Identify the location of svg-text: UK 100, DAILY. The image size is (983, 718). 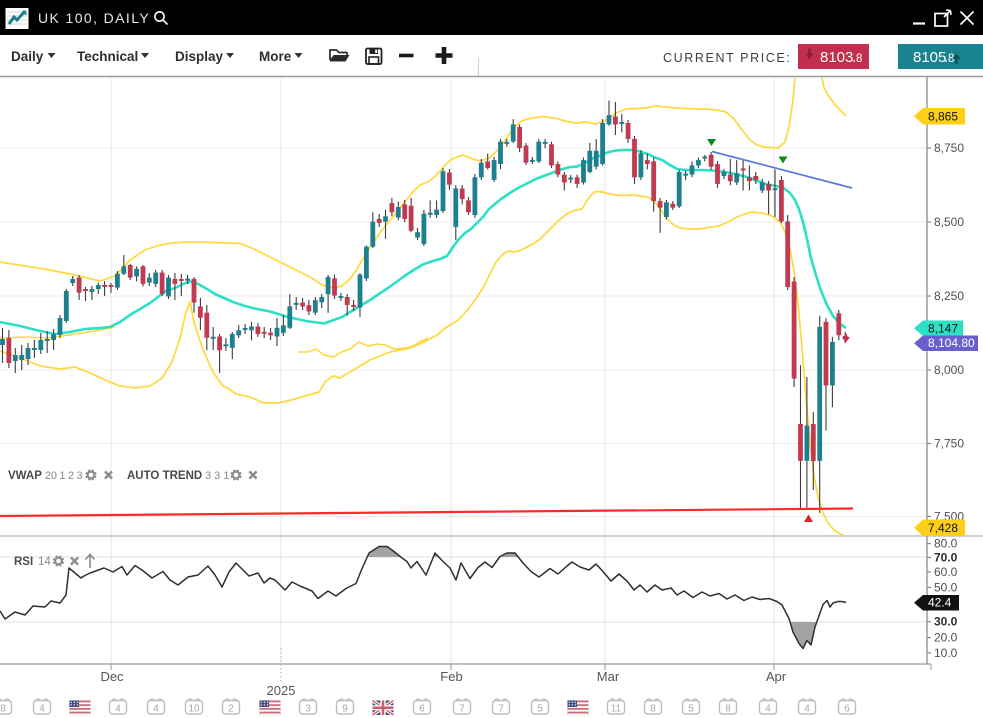
(94, 18).